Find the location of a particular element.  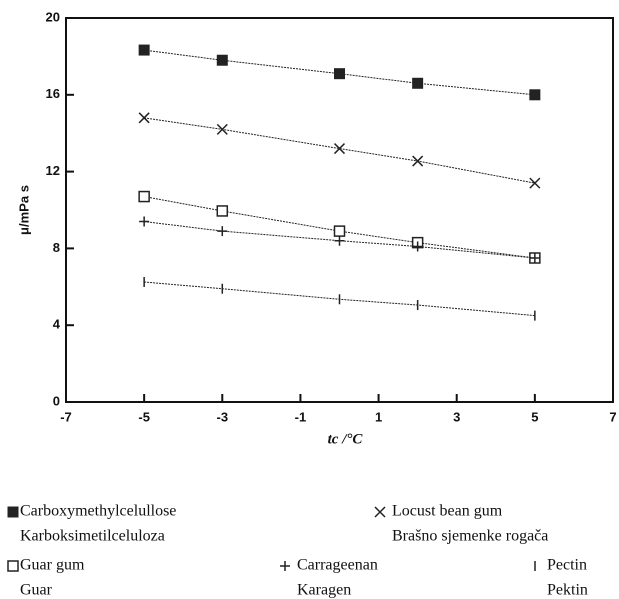

y-tick-label: 8 is located at coordinates (56, 247).